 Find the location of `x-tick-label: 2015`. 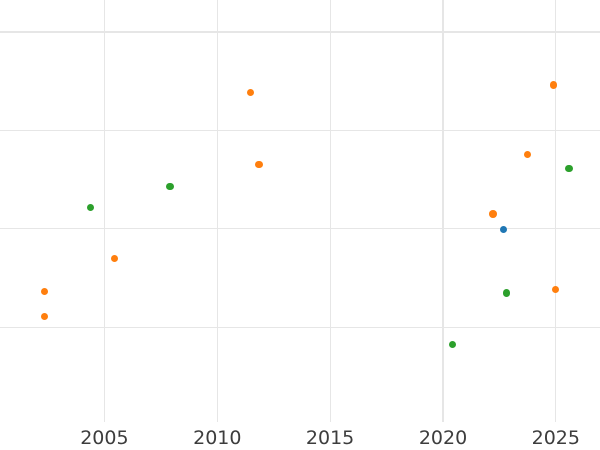

x-tick-label: 2015 is located at coordinates (330, 438).